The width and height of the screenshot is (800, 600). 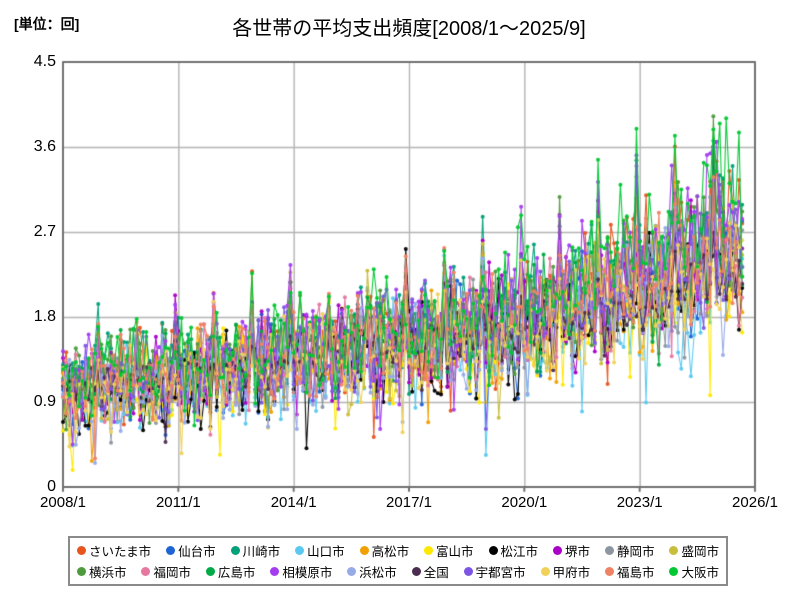 I want to click on legend-series-label: 全国, so click(x=436, y=573).